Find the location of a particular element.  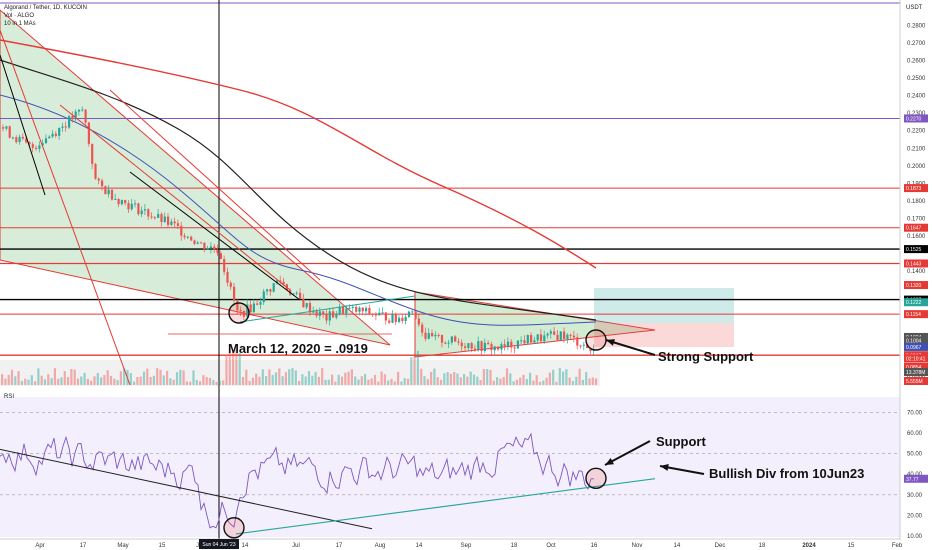

time-tick-label: Nov is located at coordinates (637, 546).